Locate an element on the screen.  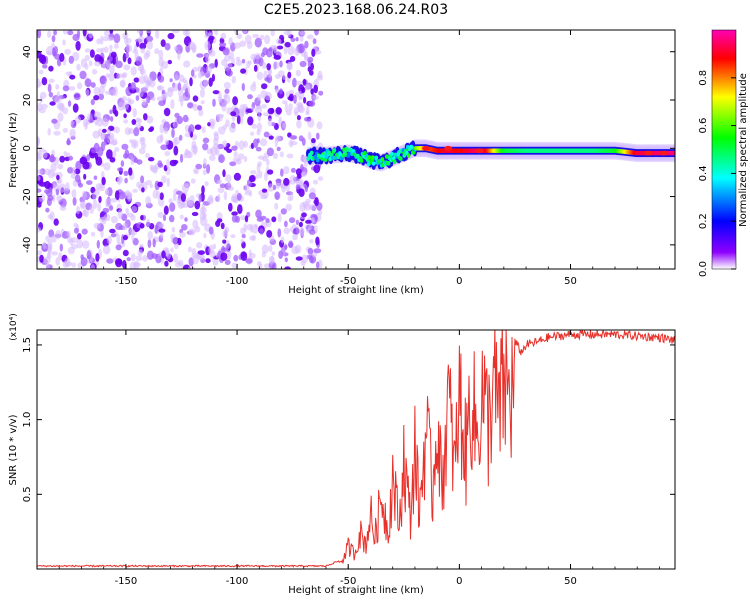
ridge-peak is located at coordinates (426, 148).